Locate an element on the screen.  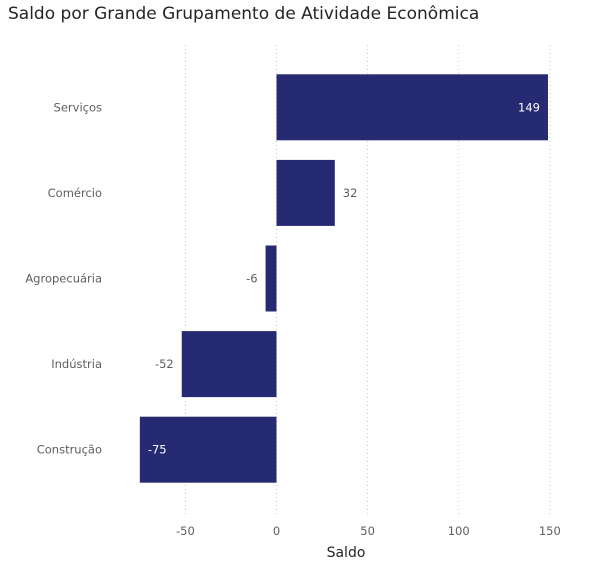
category-label: Agropecuária is located at coordinates (63, 279).